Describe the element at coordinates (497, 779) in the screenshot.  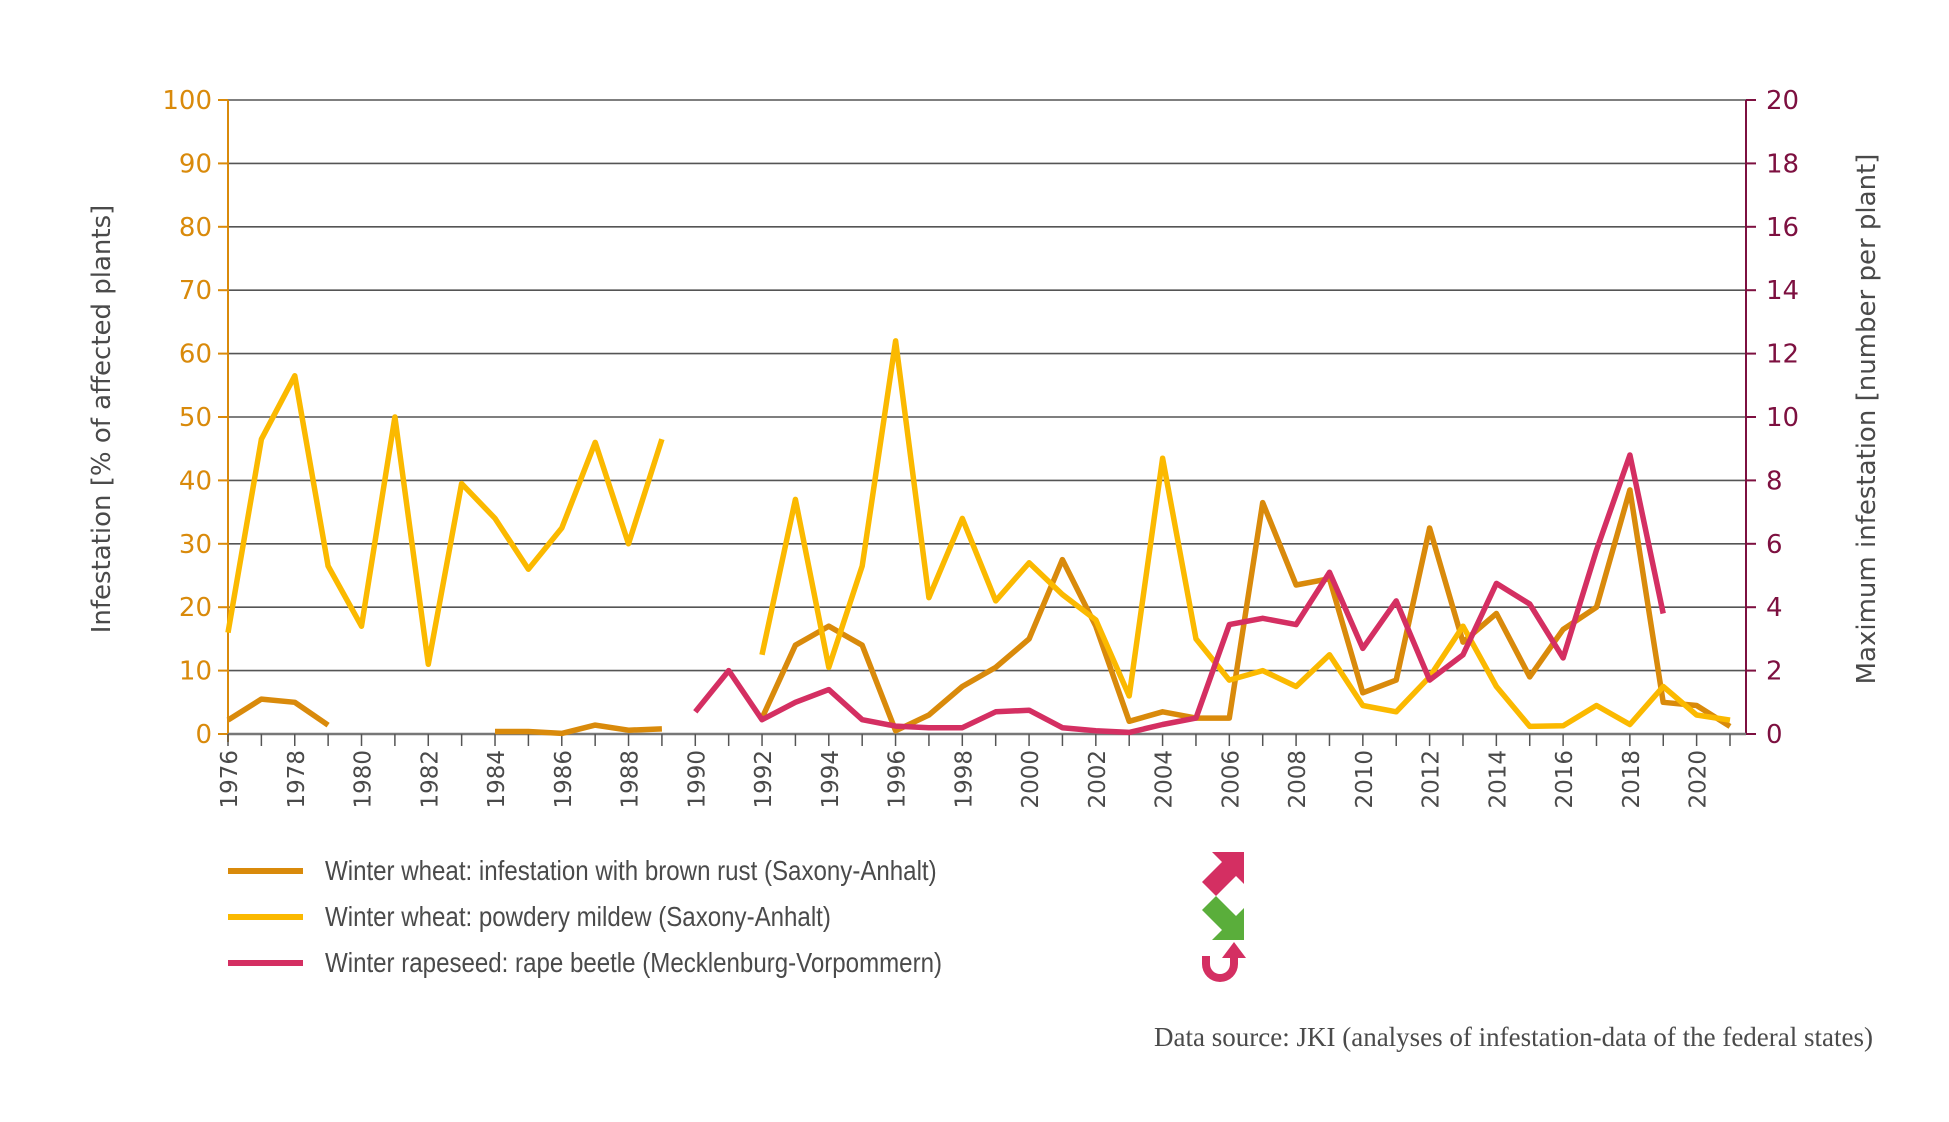
I see `x-tick-label: 1984` at that location.